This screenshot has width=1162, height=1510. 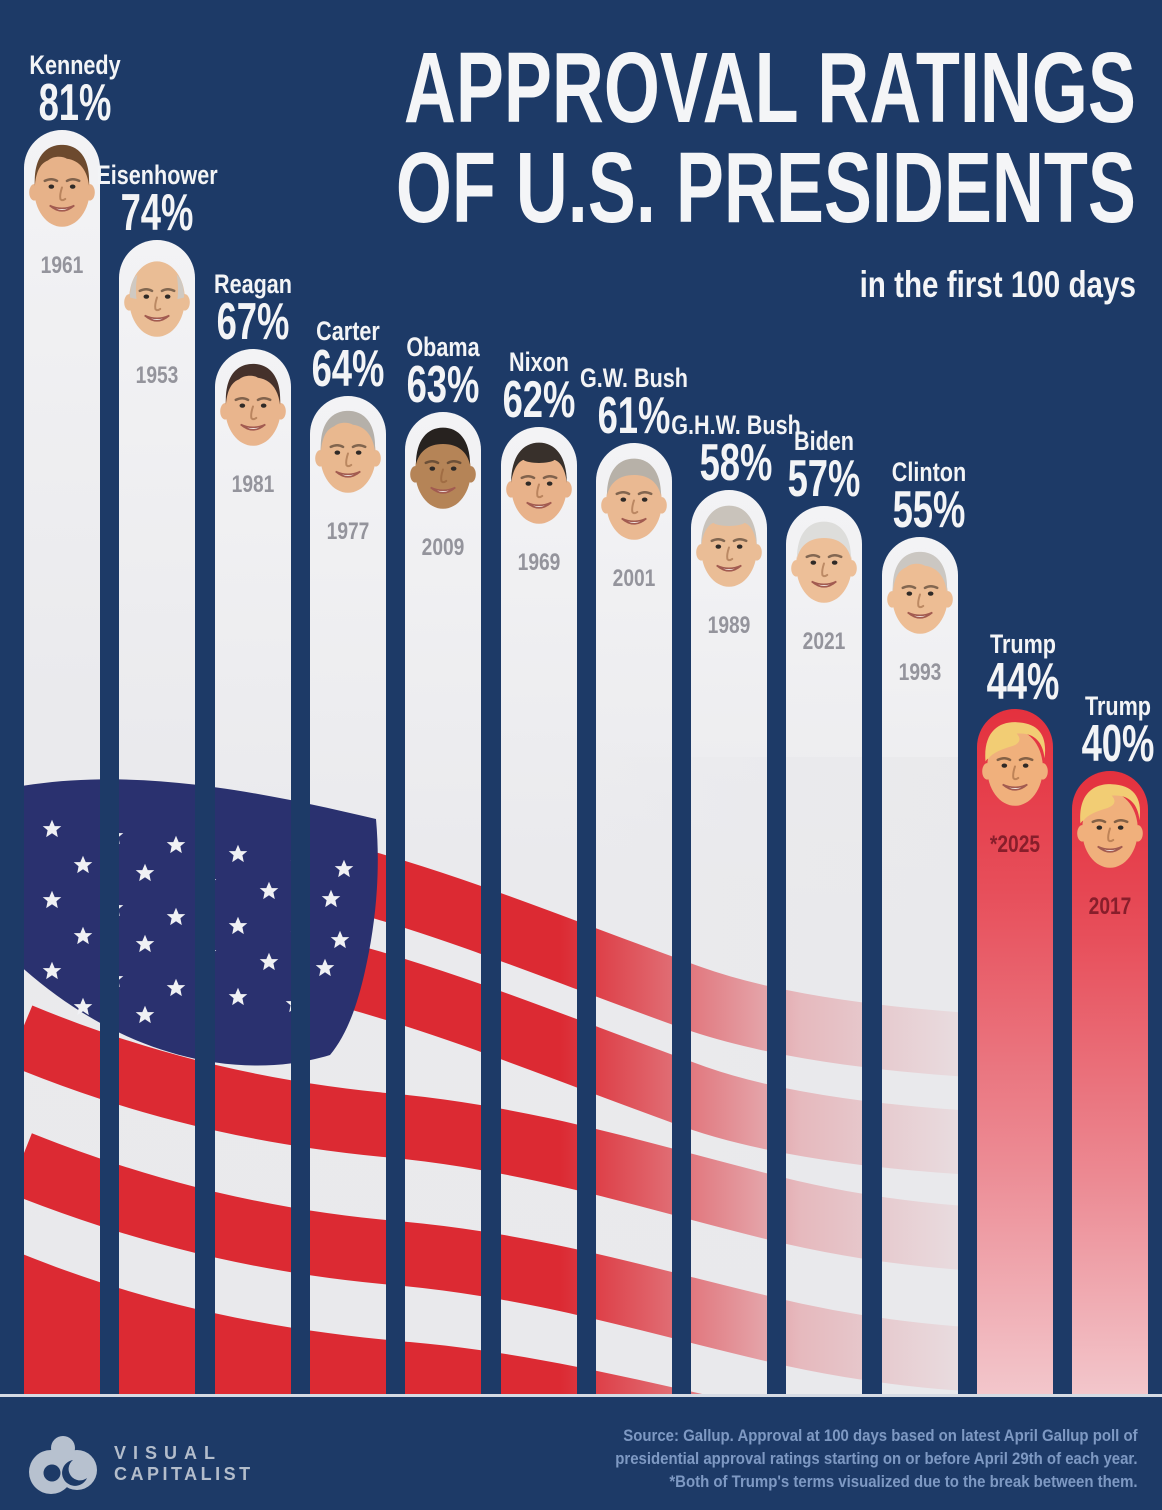 What do you see at coordinates (538, 400) in the screenshot?
I see `approval-percentage: 62%` at bounding box center [538, 400].